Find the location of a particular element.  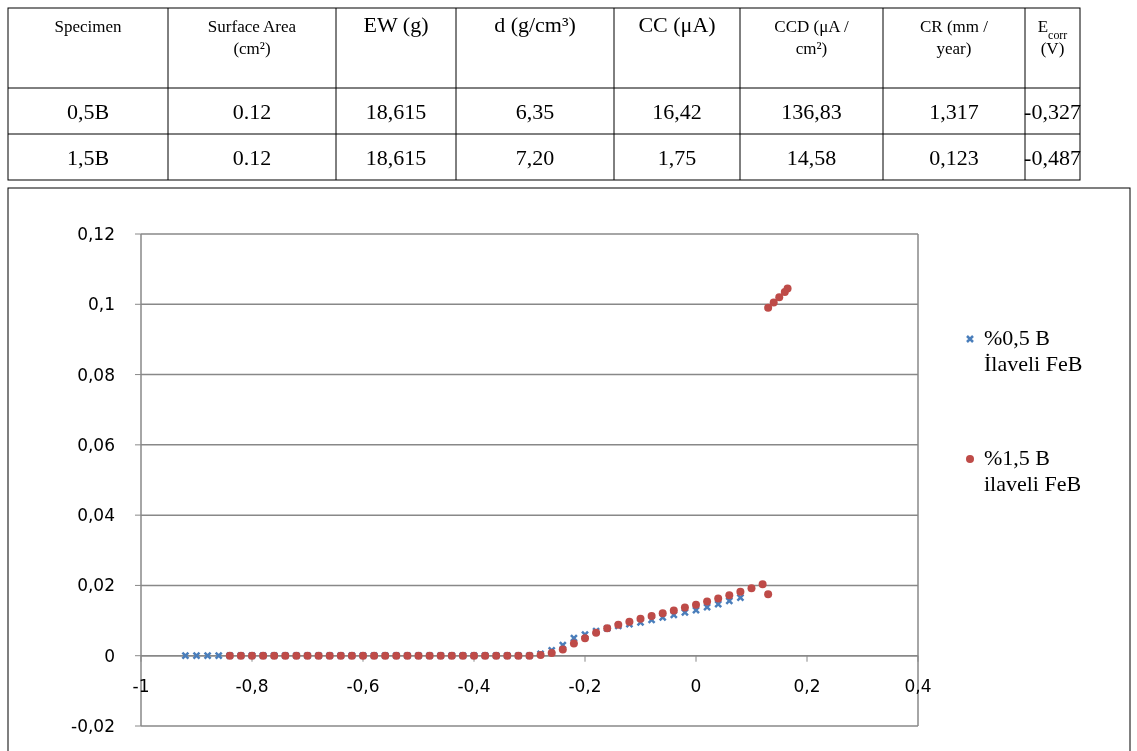

y-tick-label: 0 is located at coordinates (109, 655).